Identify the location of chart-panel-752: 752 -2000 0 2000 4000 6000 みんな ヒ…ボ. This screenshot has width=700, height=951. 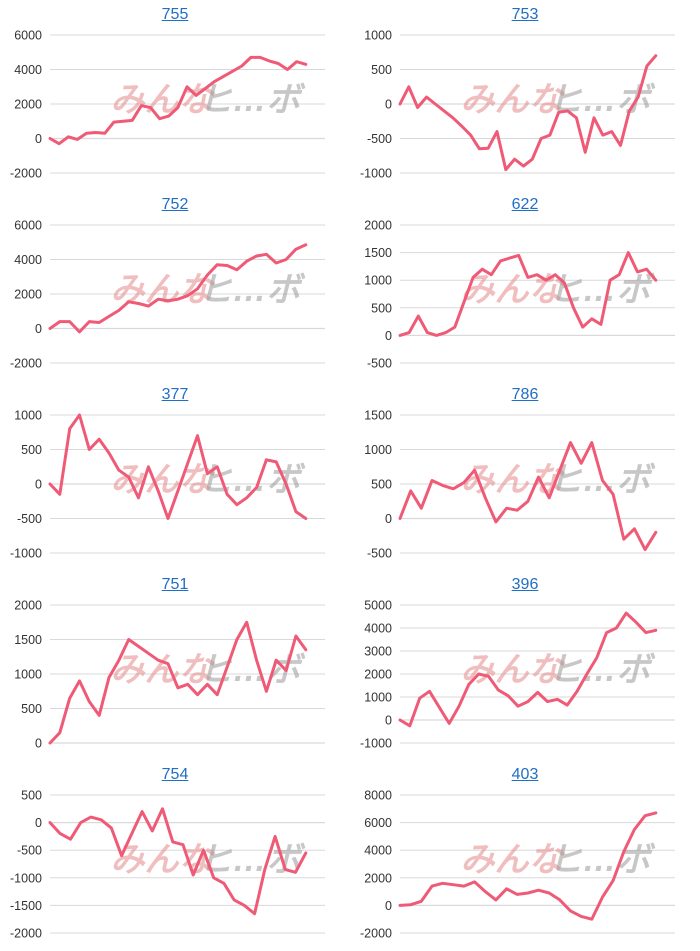
(175, 285).